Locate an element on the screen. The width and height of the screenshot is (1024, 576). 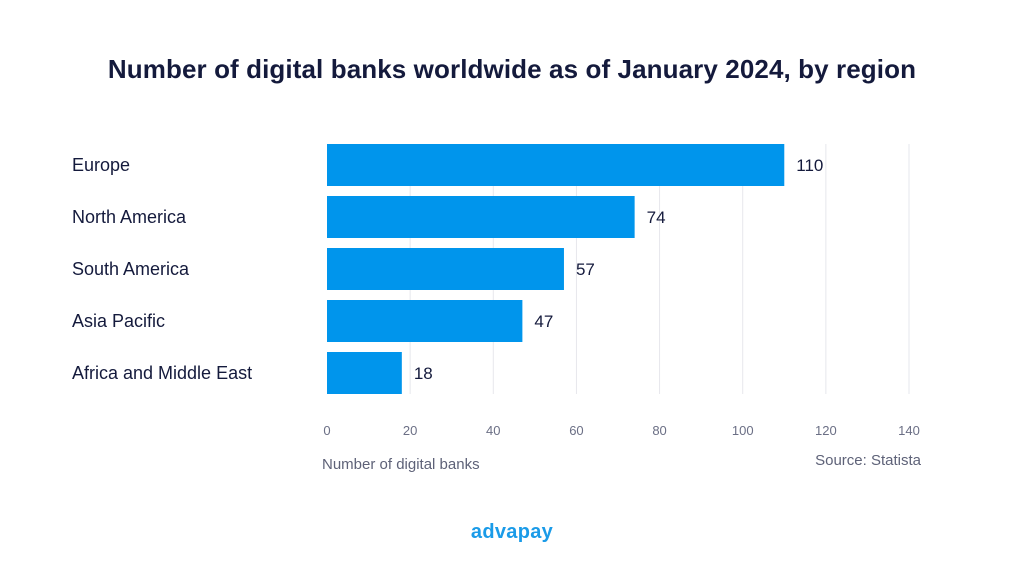
x-tick-label: 60 is located at coordinates (576, 430).